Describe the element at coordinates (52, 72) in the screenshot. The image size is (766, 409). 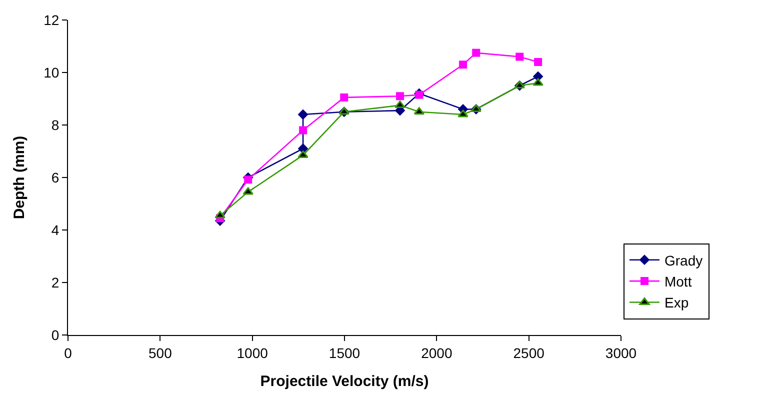
I see `y-tick-label: 10` at that location.